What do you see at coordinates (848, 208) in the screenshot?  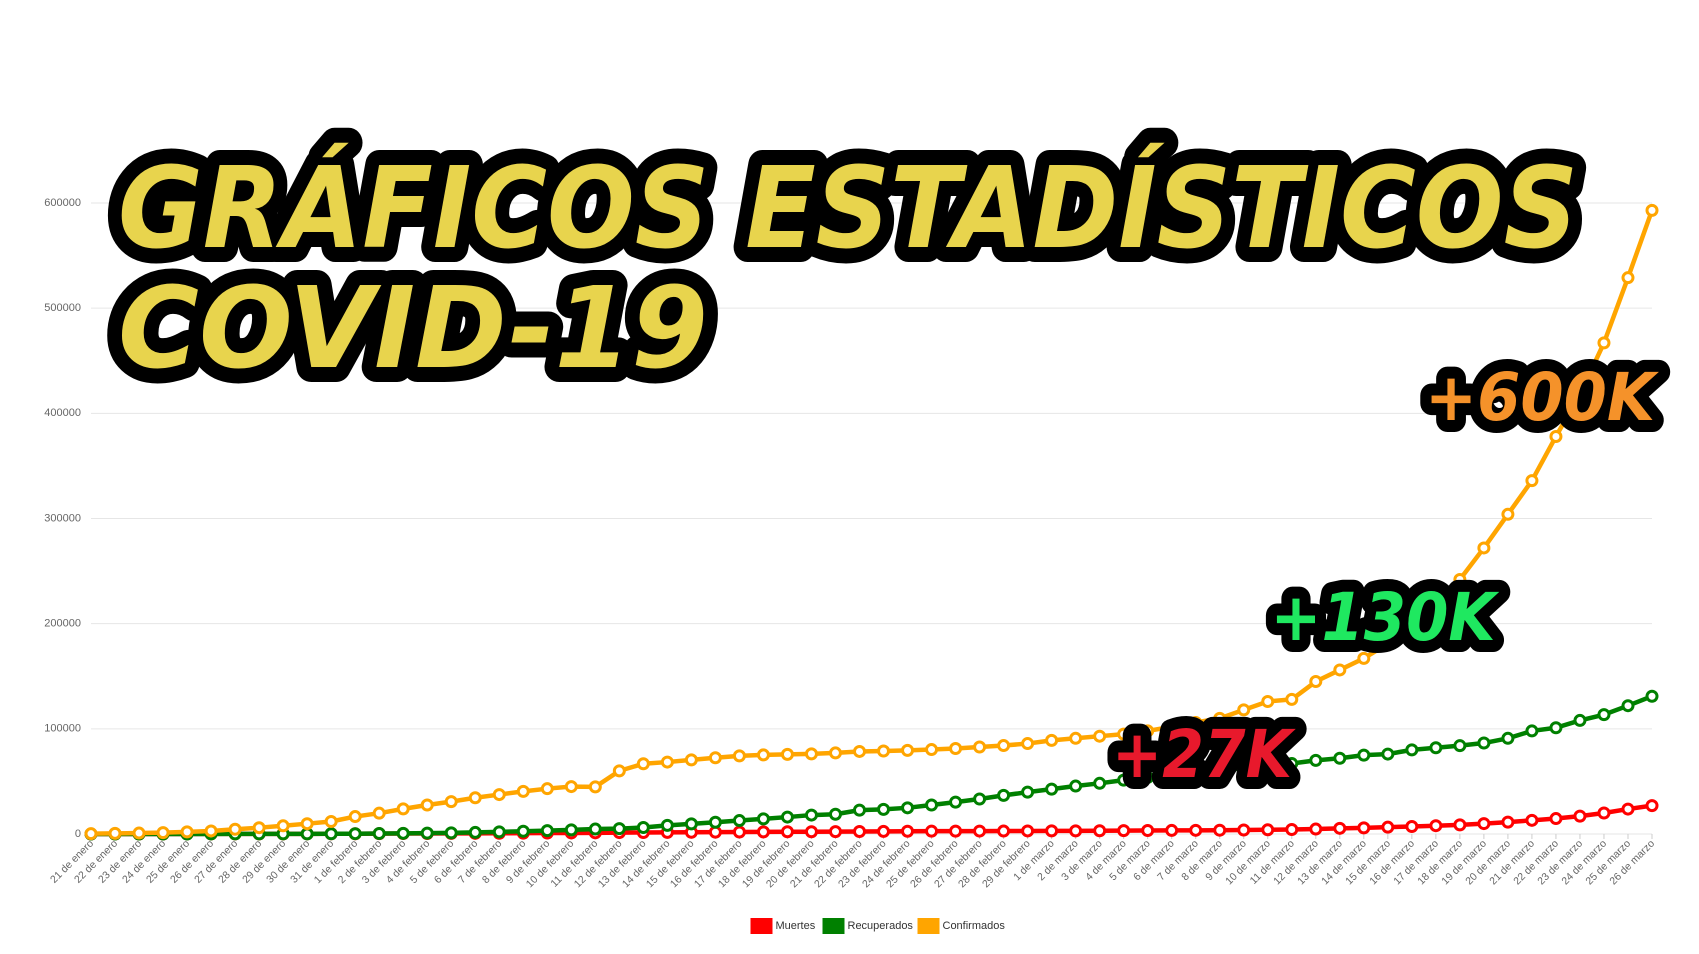 I see `title: GRÁFICOS ESTADÍSTICOS` at bounding box center [848, 208].